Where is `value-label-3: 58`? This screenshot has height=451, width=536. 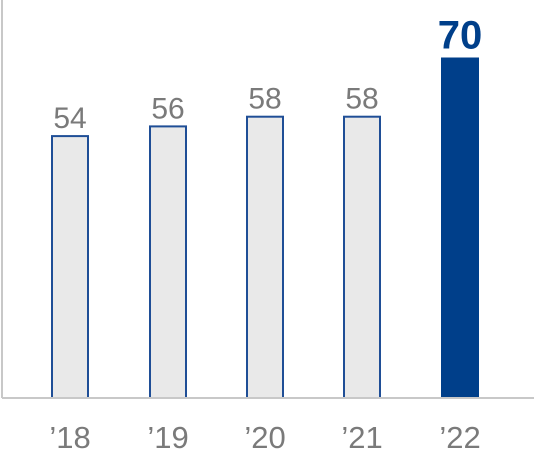
value-label-3: 58 is located at coordinates (361, 99).